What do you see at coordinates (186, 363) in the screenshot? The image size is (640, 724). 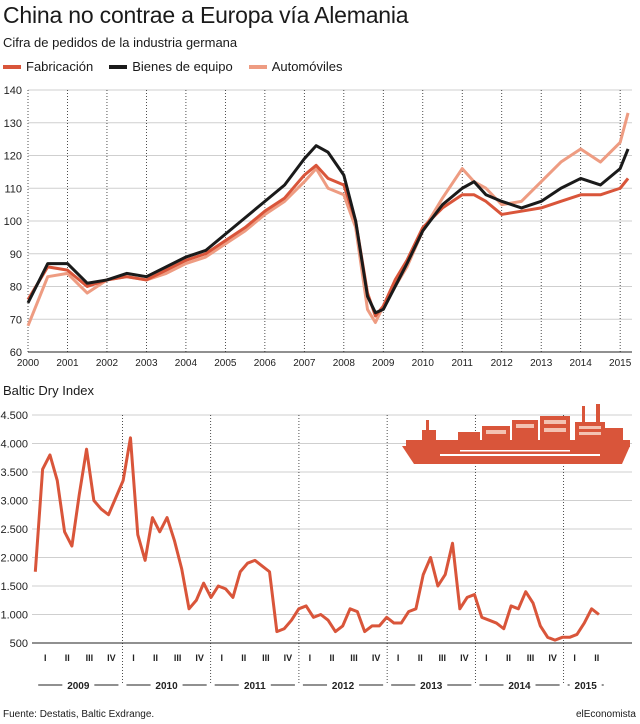 I see `x-tick-label: 2004` at bounding box center [186, 363].